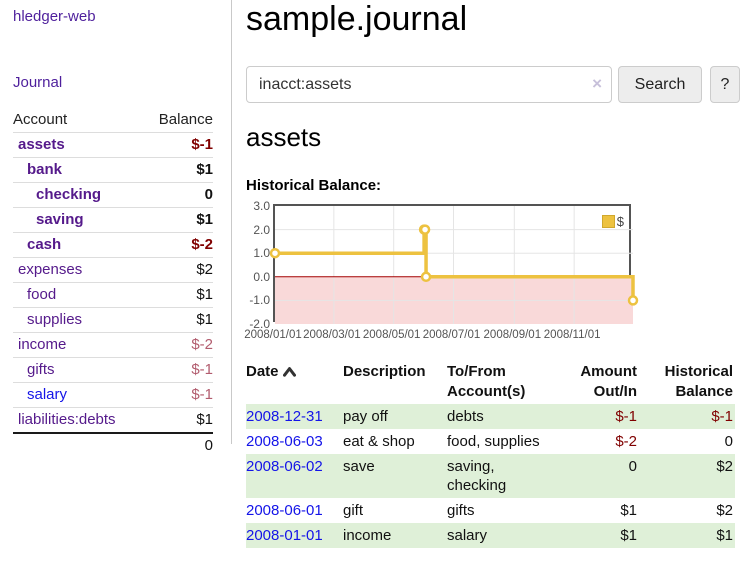  Describe the element at coordinates (55, 319) in the screenshot. I see `account-link-supplies: supplies` at that location.